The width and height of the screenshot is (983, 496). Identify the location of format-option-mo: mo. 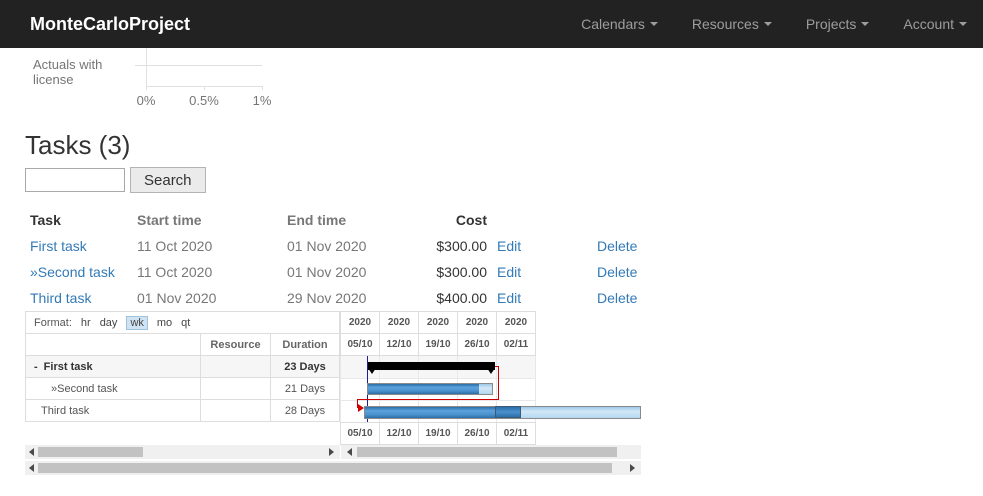
(164, 322).